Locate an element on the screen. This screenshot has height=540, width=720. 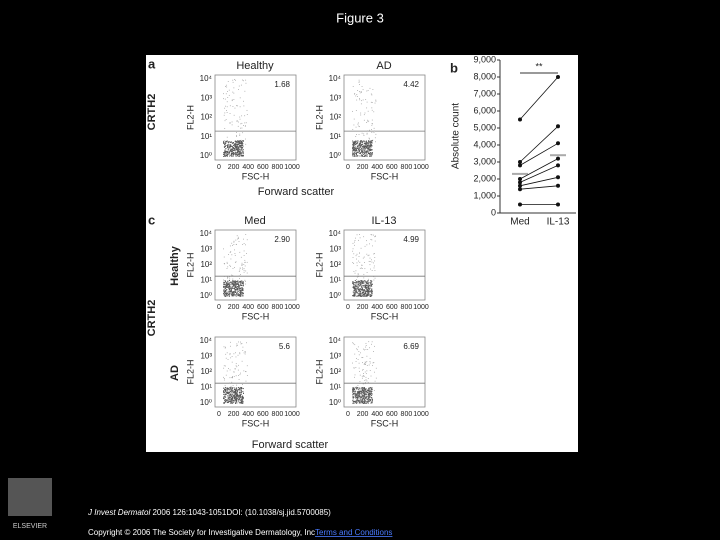
y-tick-label: 10² is located at coordinates (206, 117).